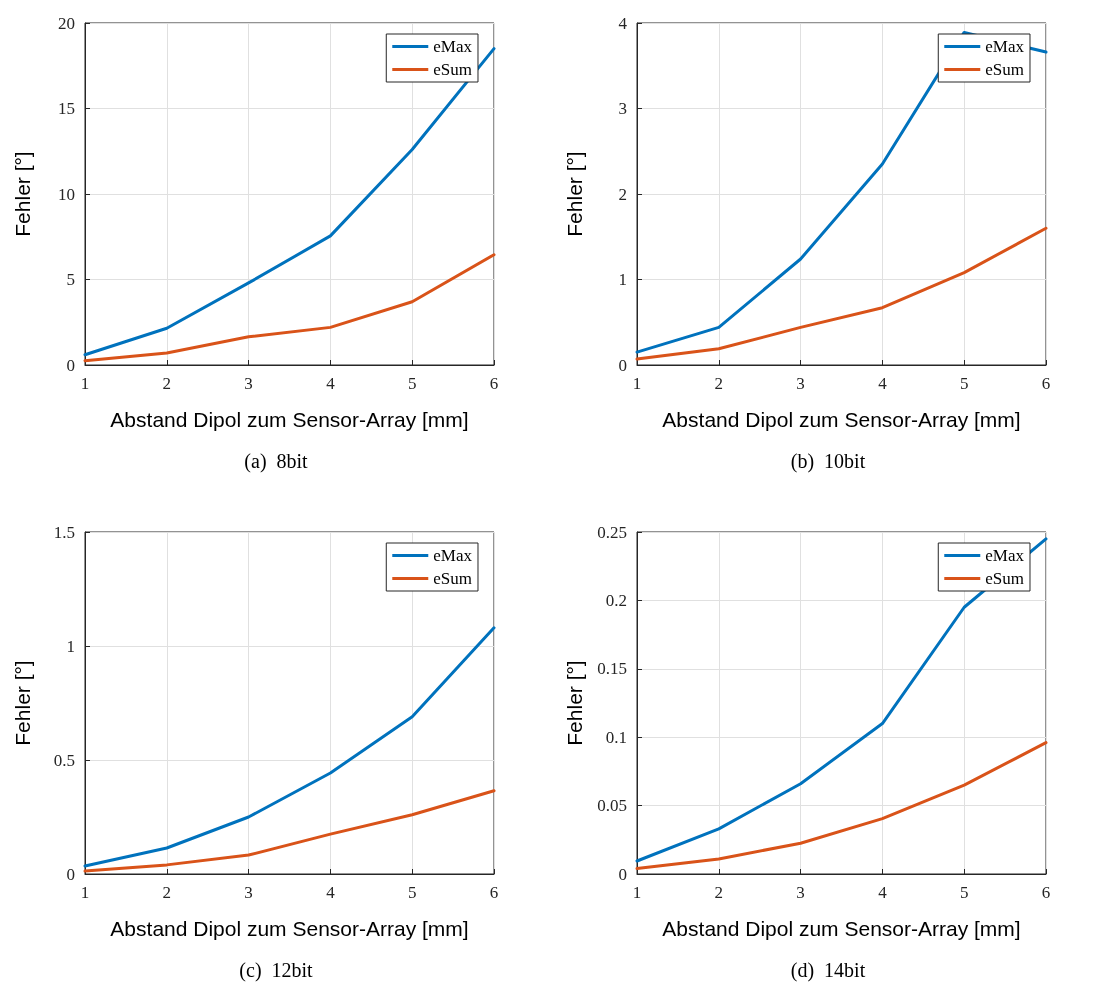 The height and width of the screenshot is (998, 1105). I want to click on y-tick-label: 2, so click(622, 194).